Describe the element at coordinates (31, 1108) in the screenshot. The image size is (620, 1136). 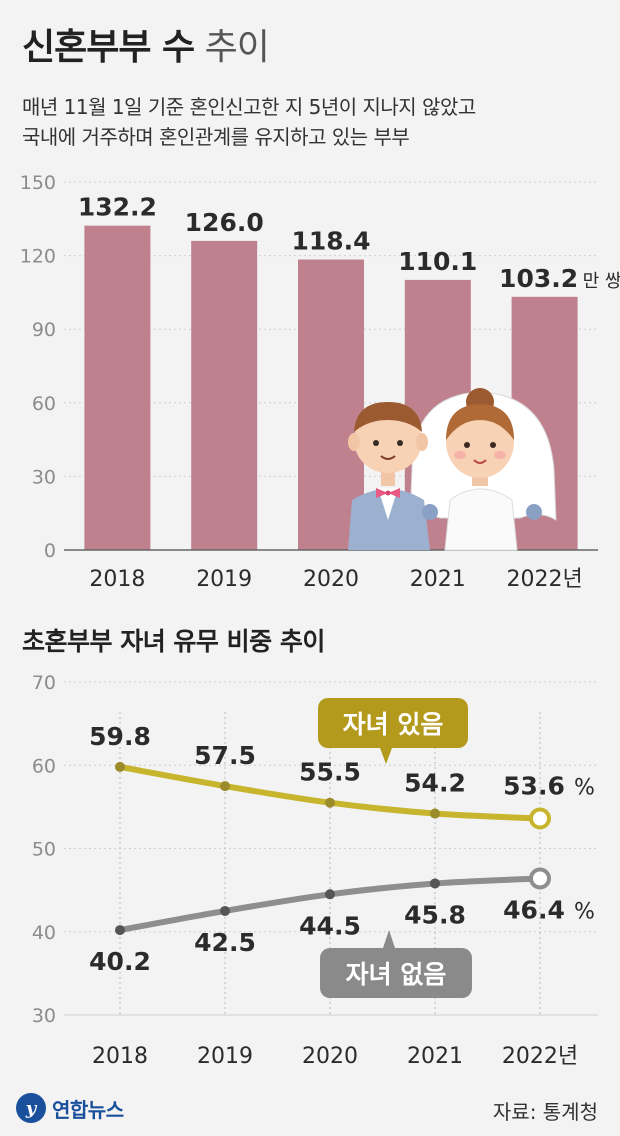
I see `yonhap-logo-icon: y` at that location.